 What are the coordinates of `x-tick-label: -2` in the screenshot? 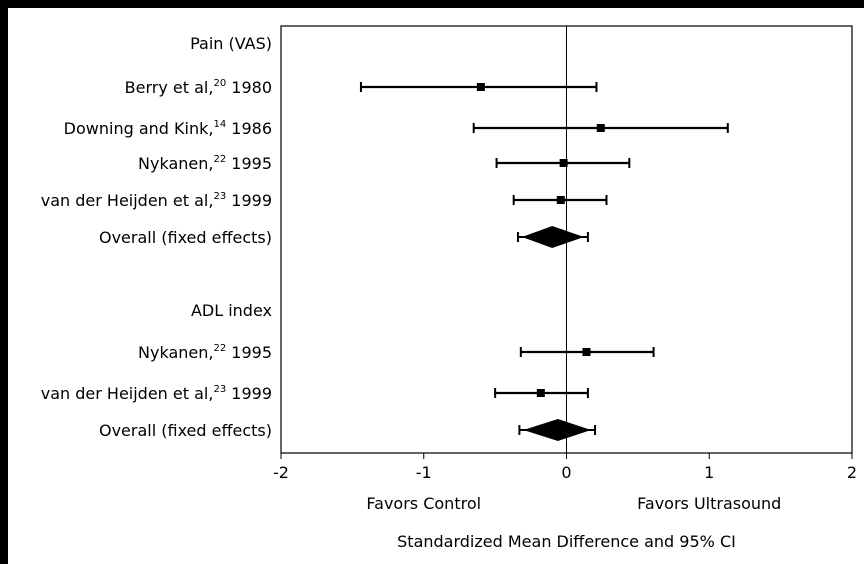 It's located at (281, 472).